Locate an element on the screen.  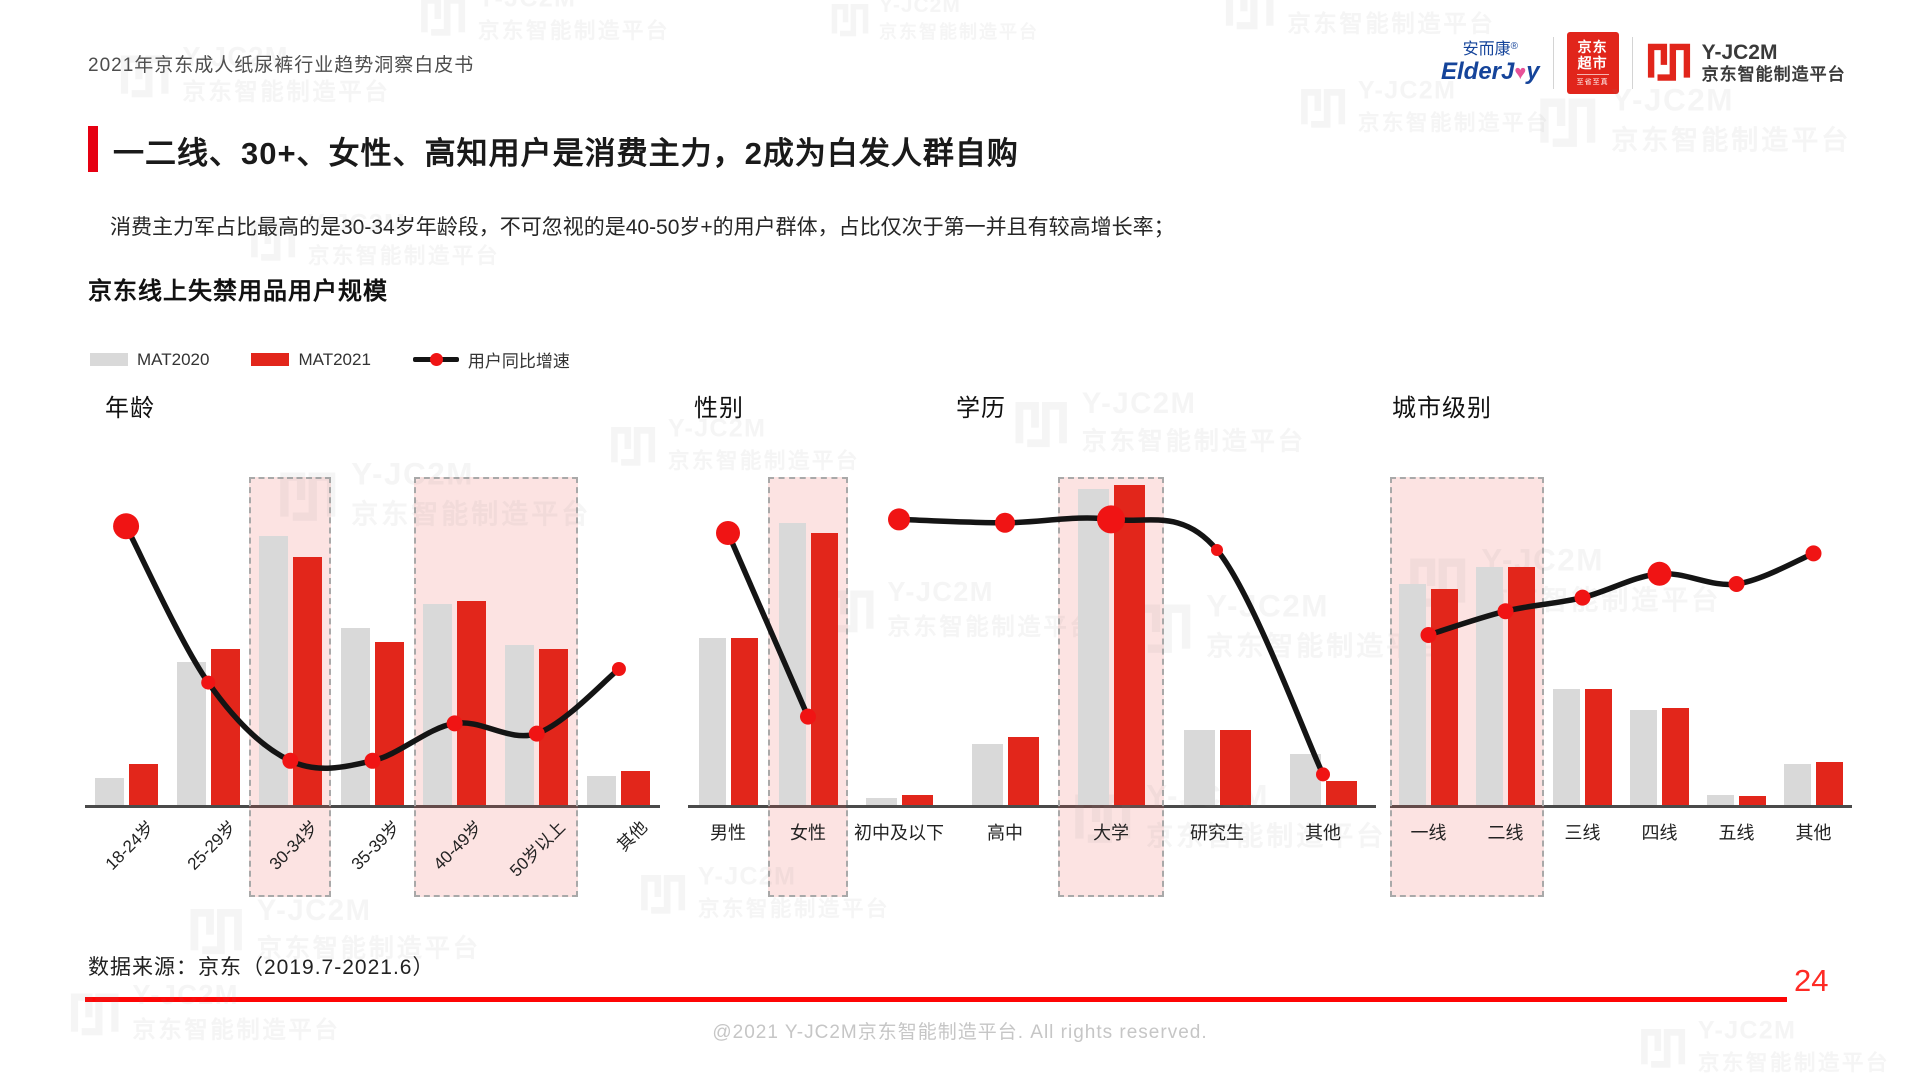
jd-supermarket-badge: 京东 超市 至省至真 is located at coordinates (1592, 63).